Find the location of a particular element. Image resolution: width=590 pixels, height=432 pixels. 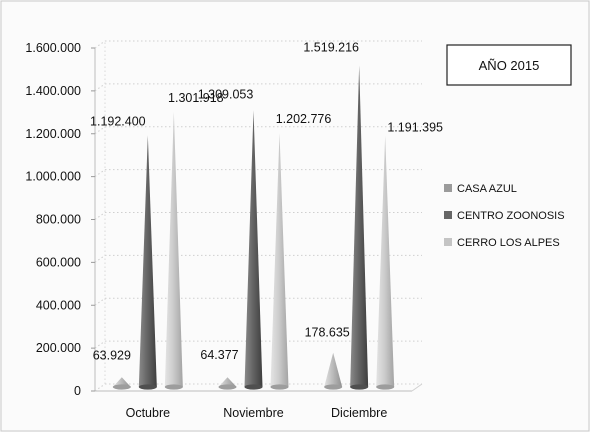

x-category-label: Diciembre is located at coordinates (359, 413).